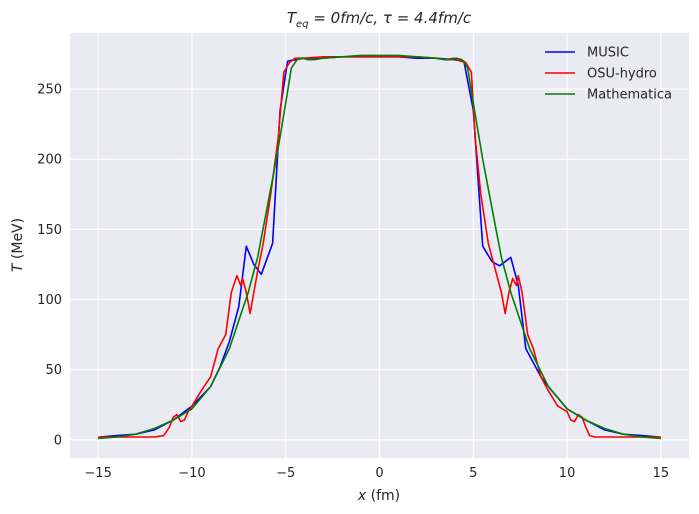  I want to click on title-t: T, so click(292, 18).